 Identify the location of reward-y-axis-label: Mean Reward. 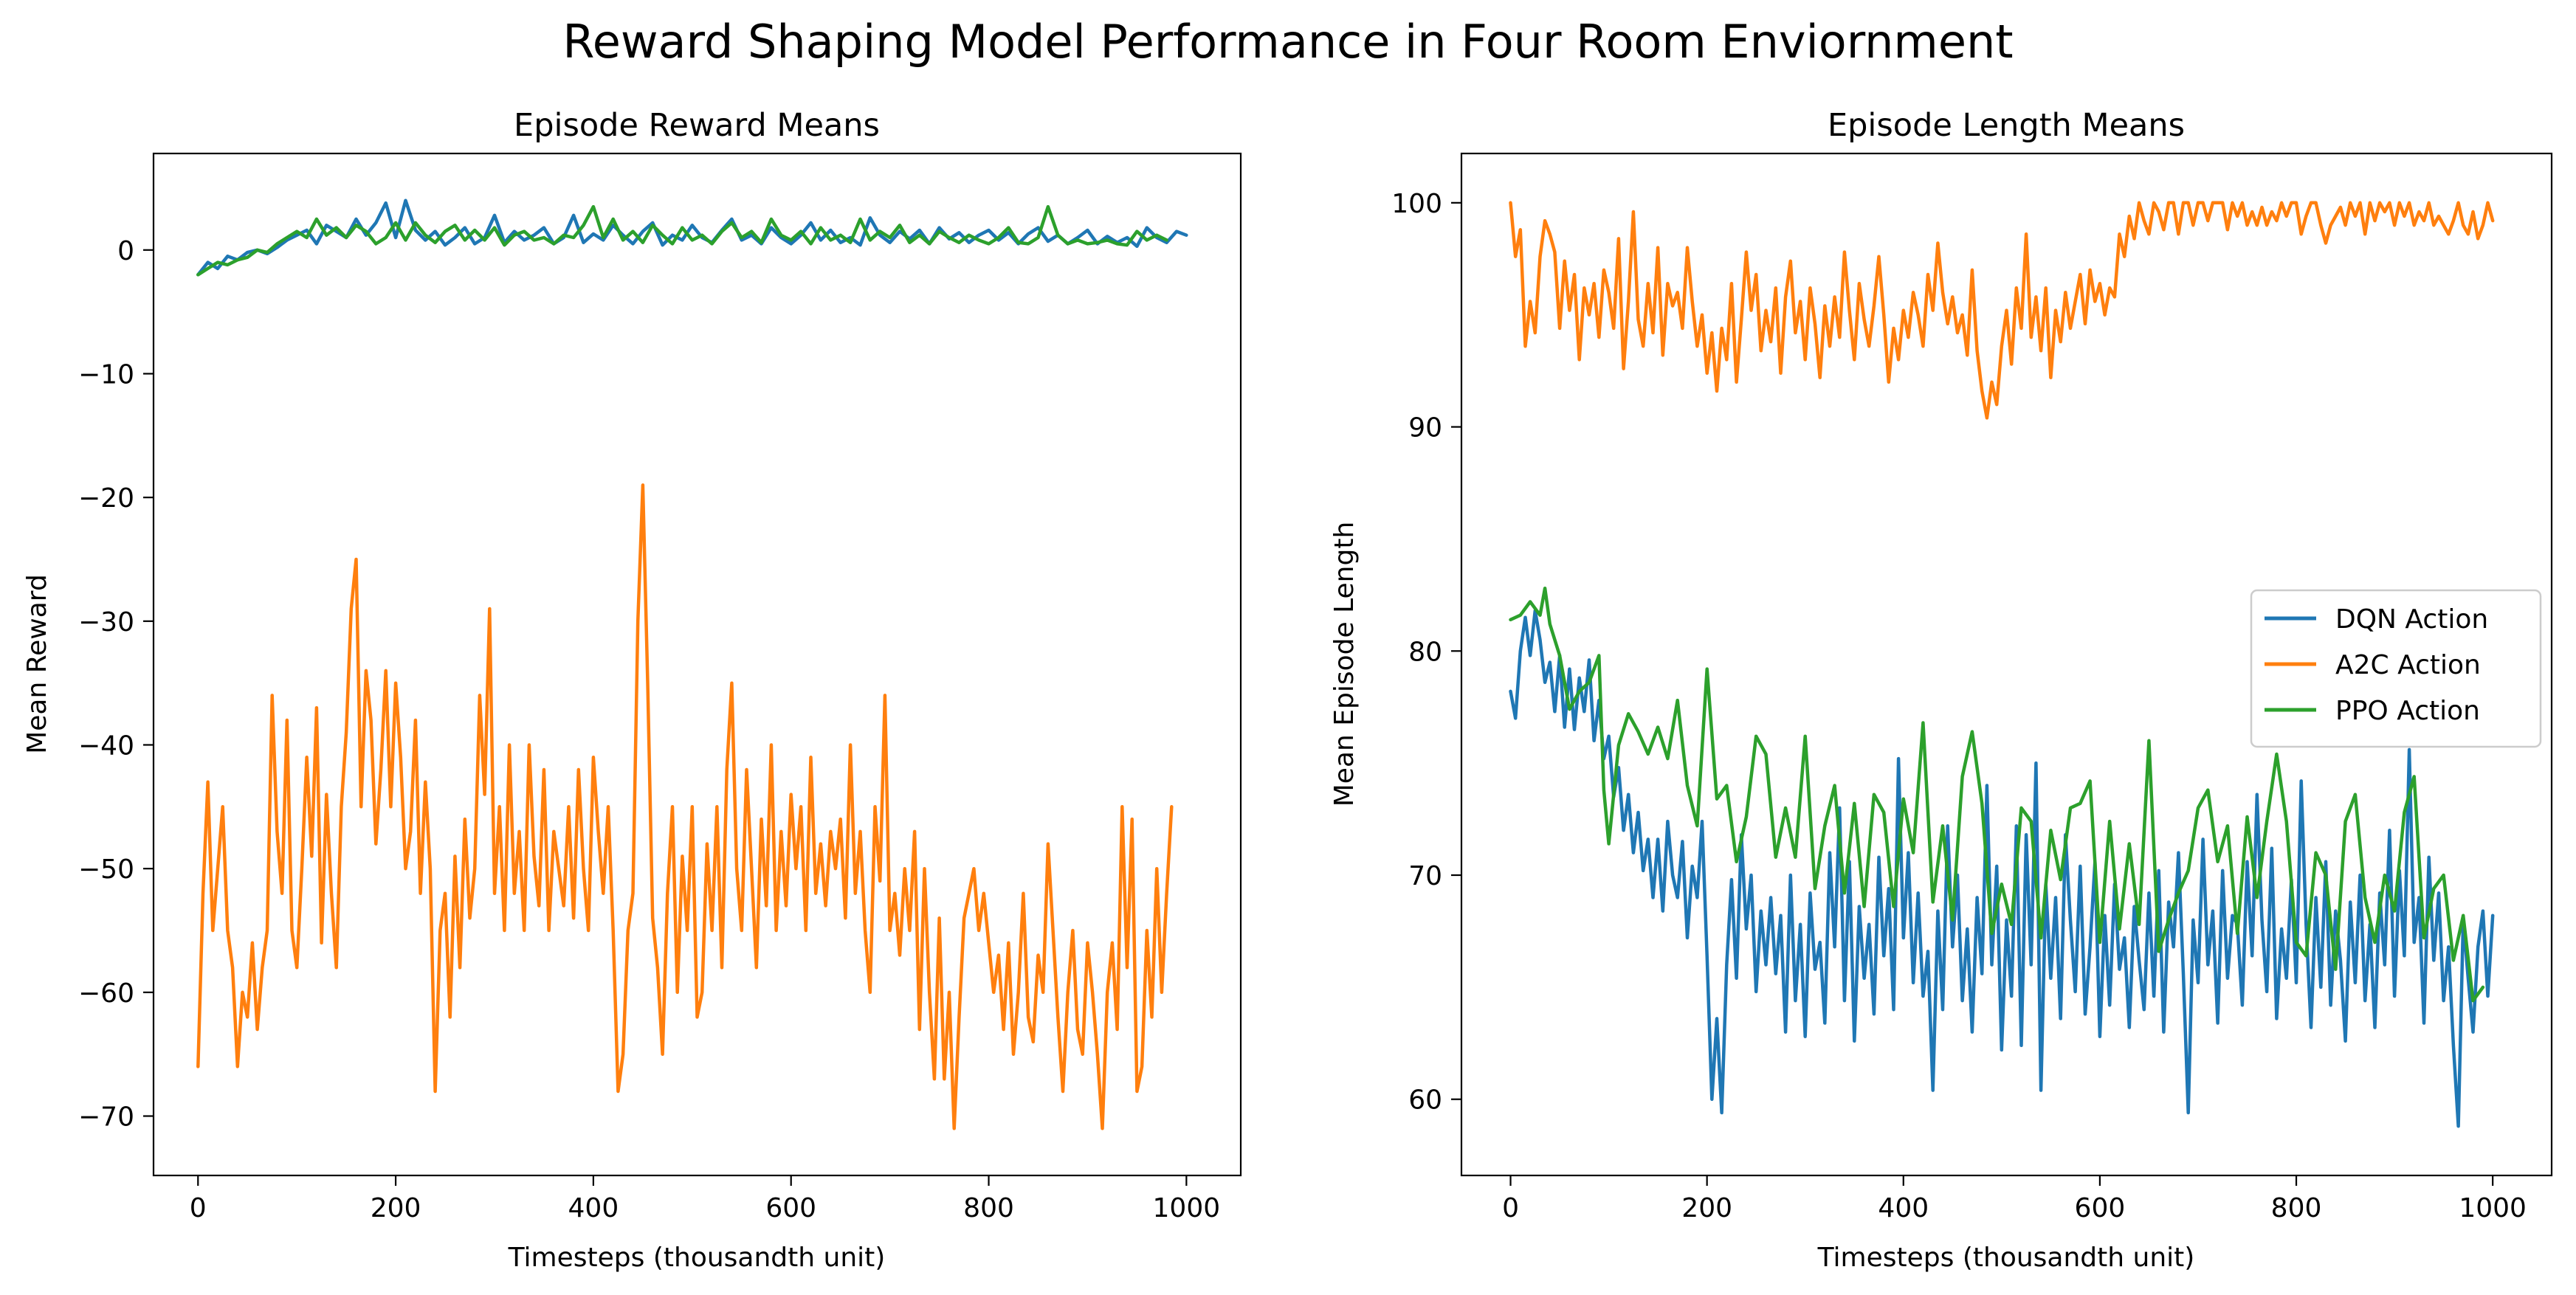
(37, 664).